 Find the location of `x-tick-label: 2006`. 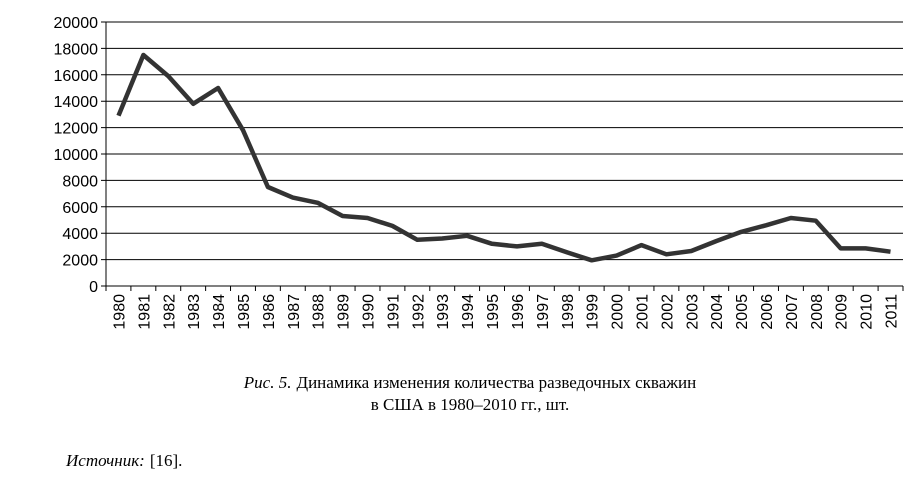

x-tick-label: 2006 is located at coordinates (767, 312).